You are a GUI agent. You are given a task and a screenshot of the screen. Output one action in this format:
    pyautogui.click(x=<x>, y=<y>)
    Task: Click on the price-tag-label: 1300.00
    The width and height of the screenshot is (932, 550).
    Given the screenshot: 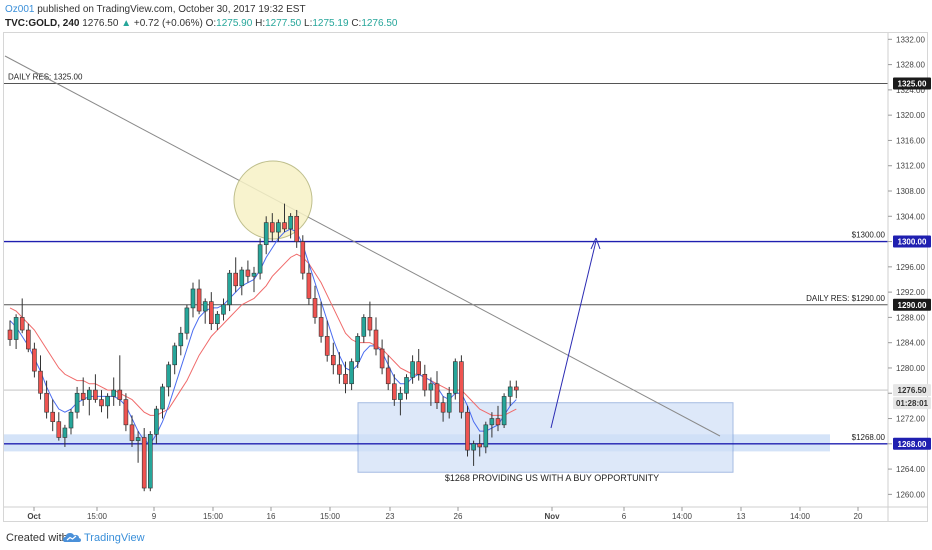 What is the action you would take?
    pyautogui.click(x=912, y=242)
    